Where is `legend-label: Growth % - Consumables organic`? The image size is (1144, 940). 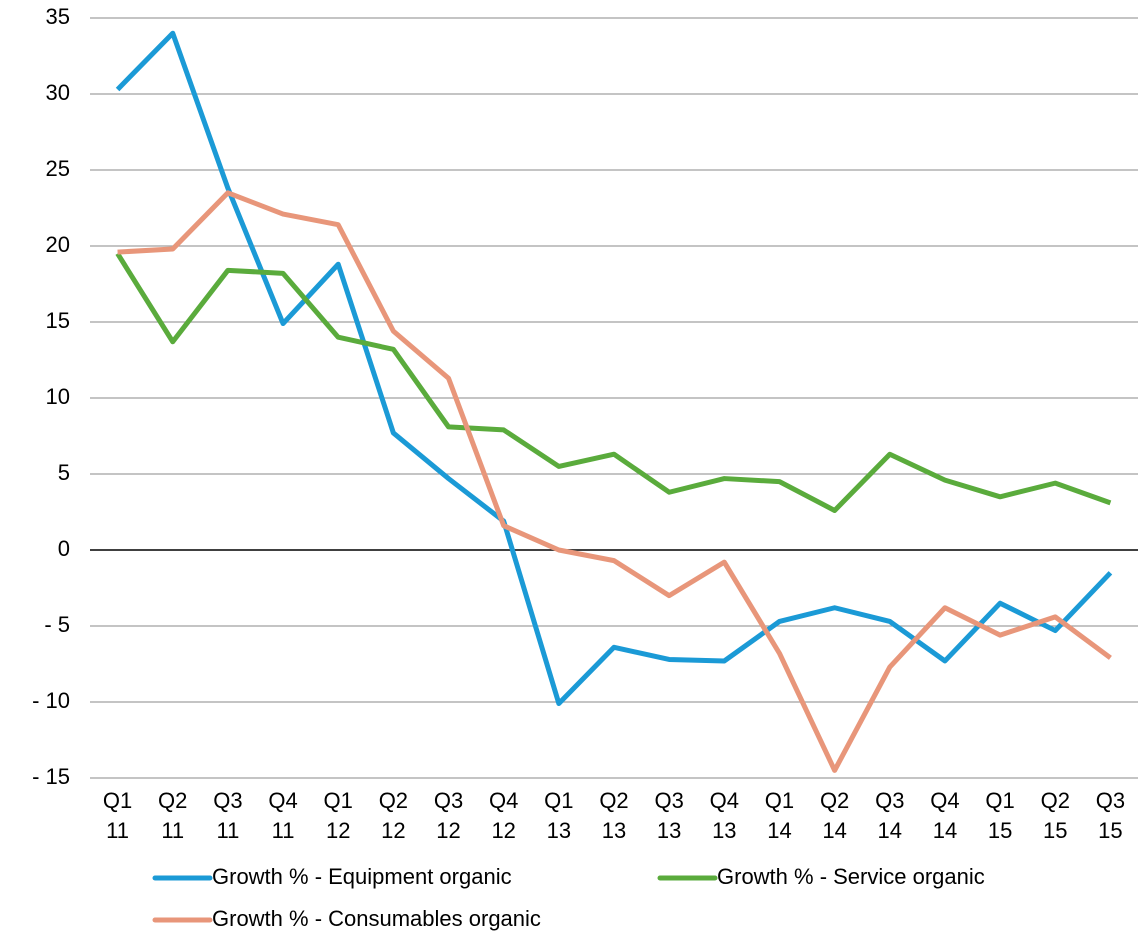
legend-label: Growth % - Consumables organic is located at coordinates (376, 918).